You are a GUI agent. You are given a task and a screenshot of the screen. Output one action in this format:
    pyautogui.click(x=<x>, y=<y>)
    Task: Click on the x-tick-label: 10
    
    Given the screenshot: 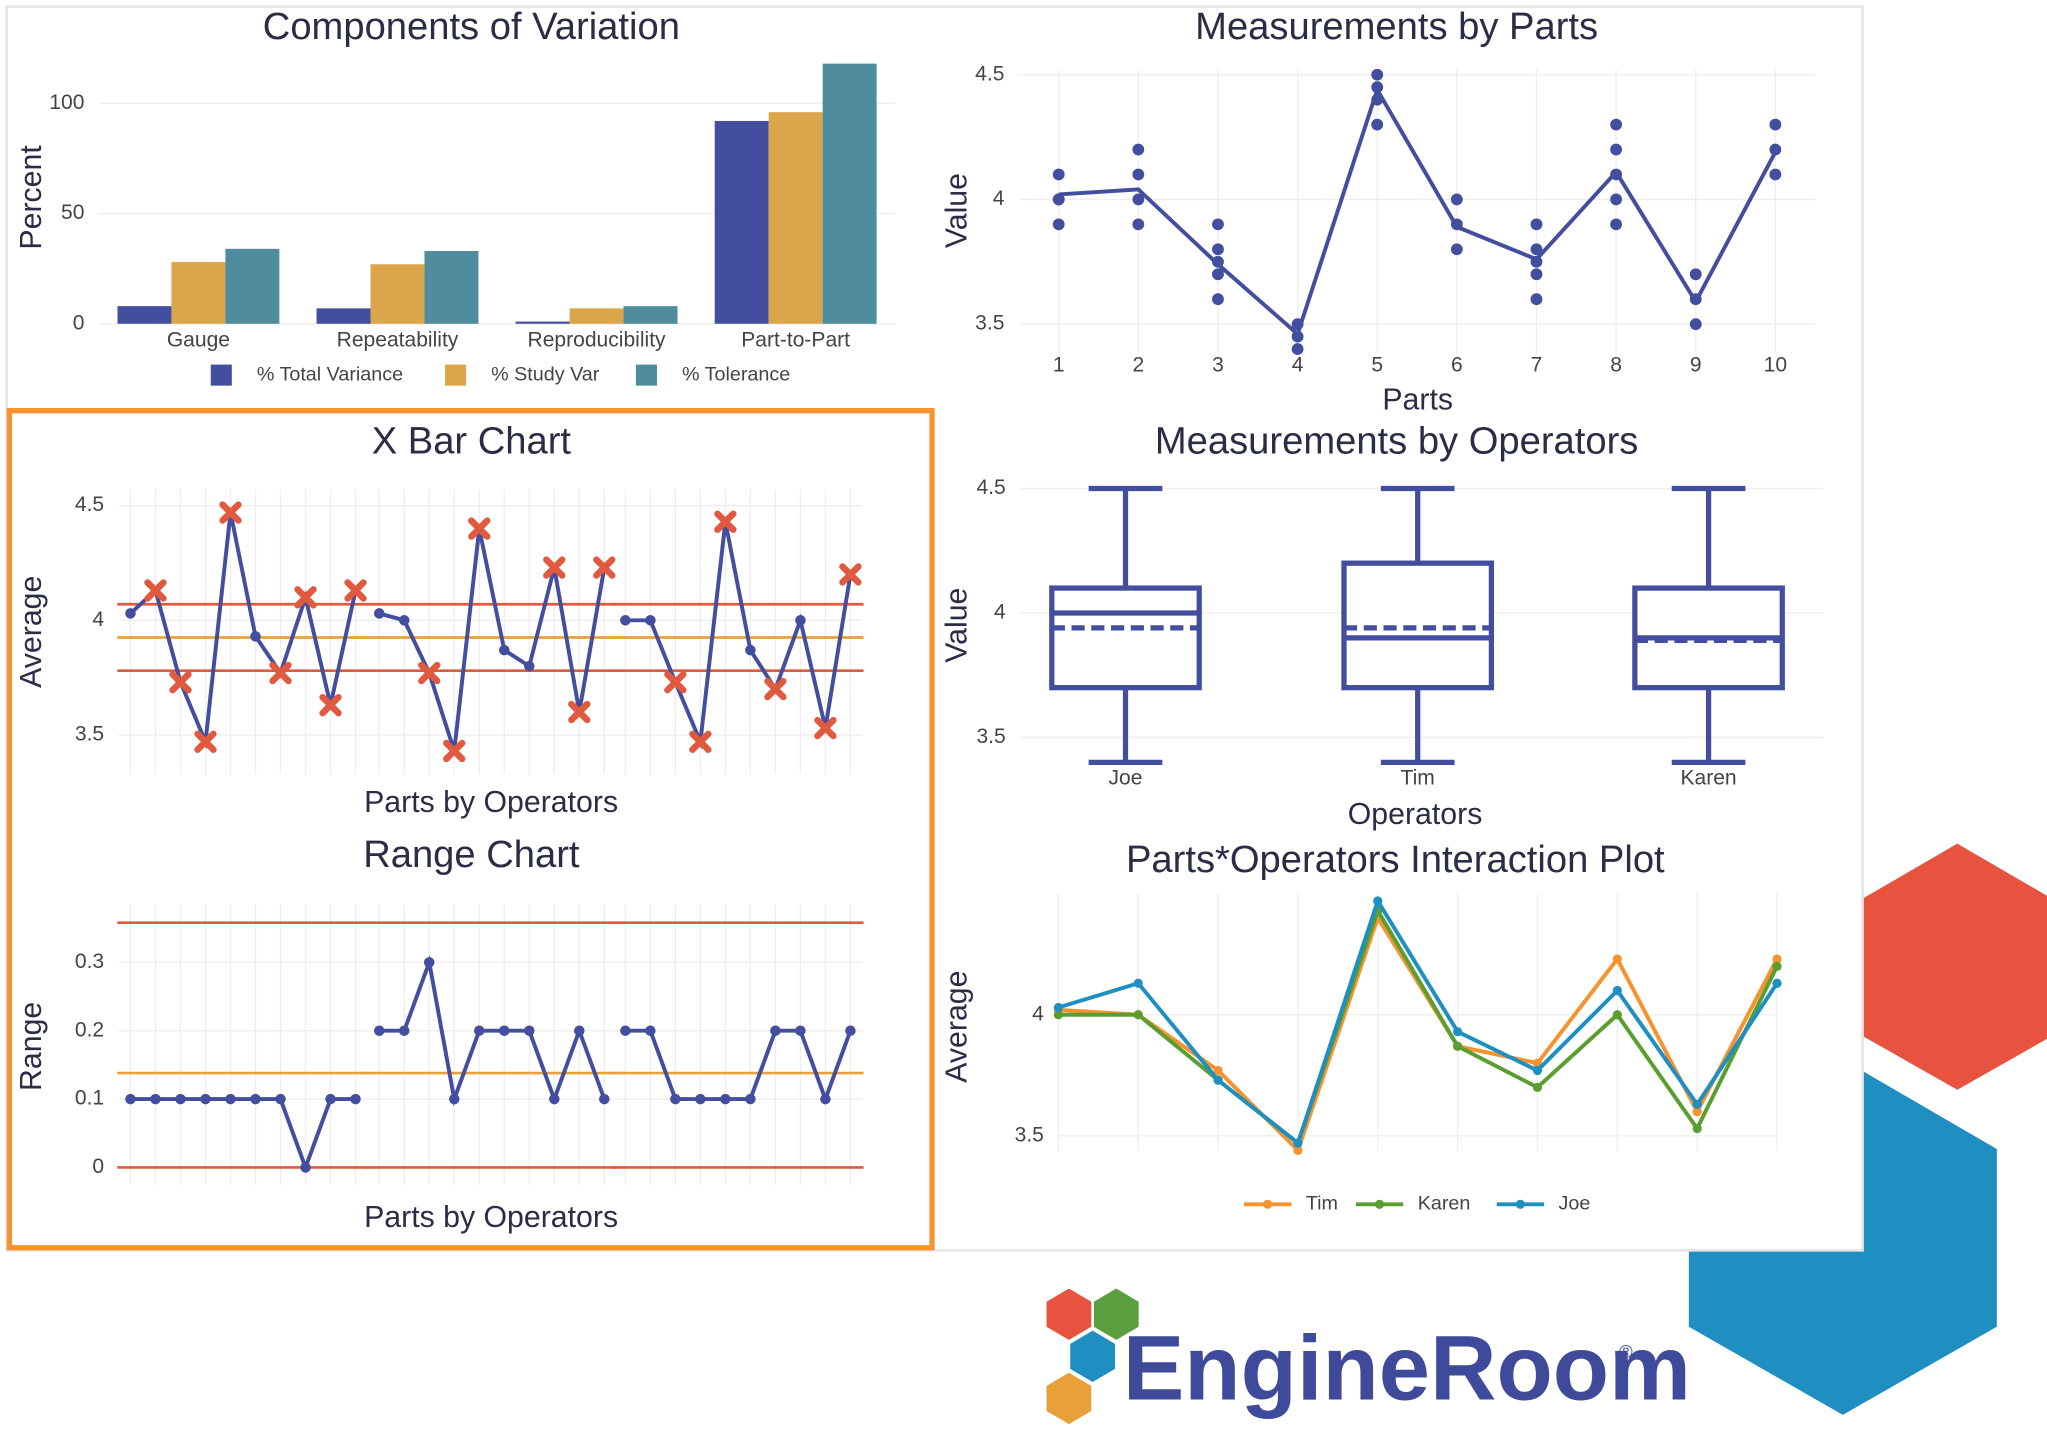 What is the action you would take?
    pyautogui.click(x=1775, y=364)
    